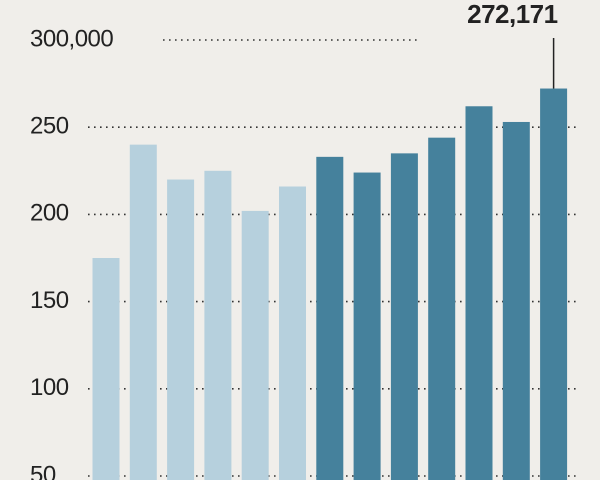 The width and height of the screenshot is (600, 480). I want to click on y-tick-label: 250, so click(49, 126).